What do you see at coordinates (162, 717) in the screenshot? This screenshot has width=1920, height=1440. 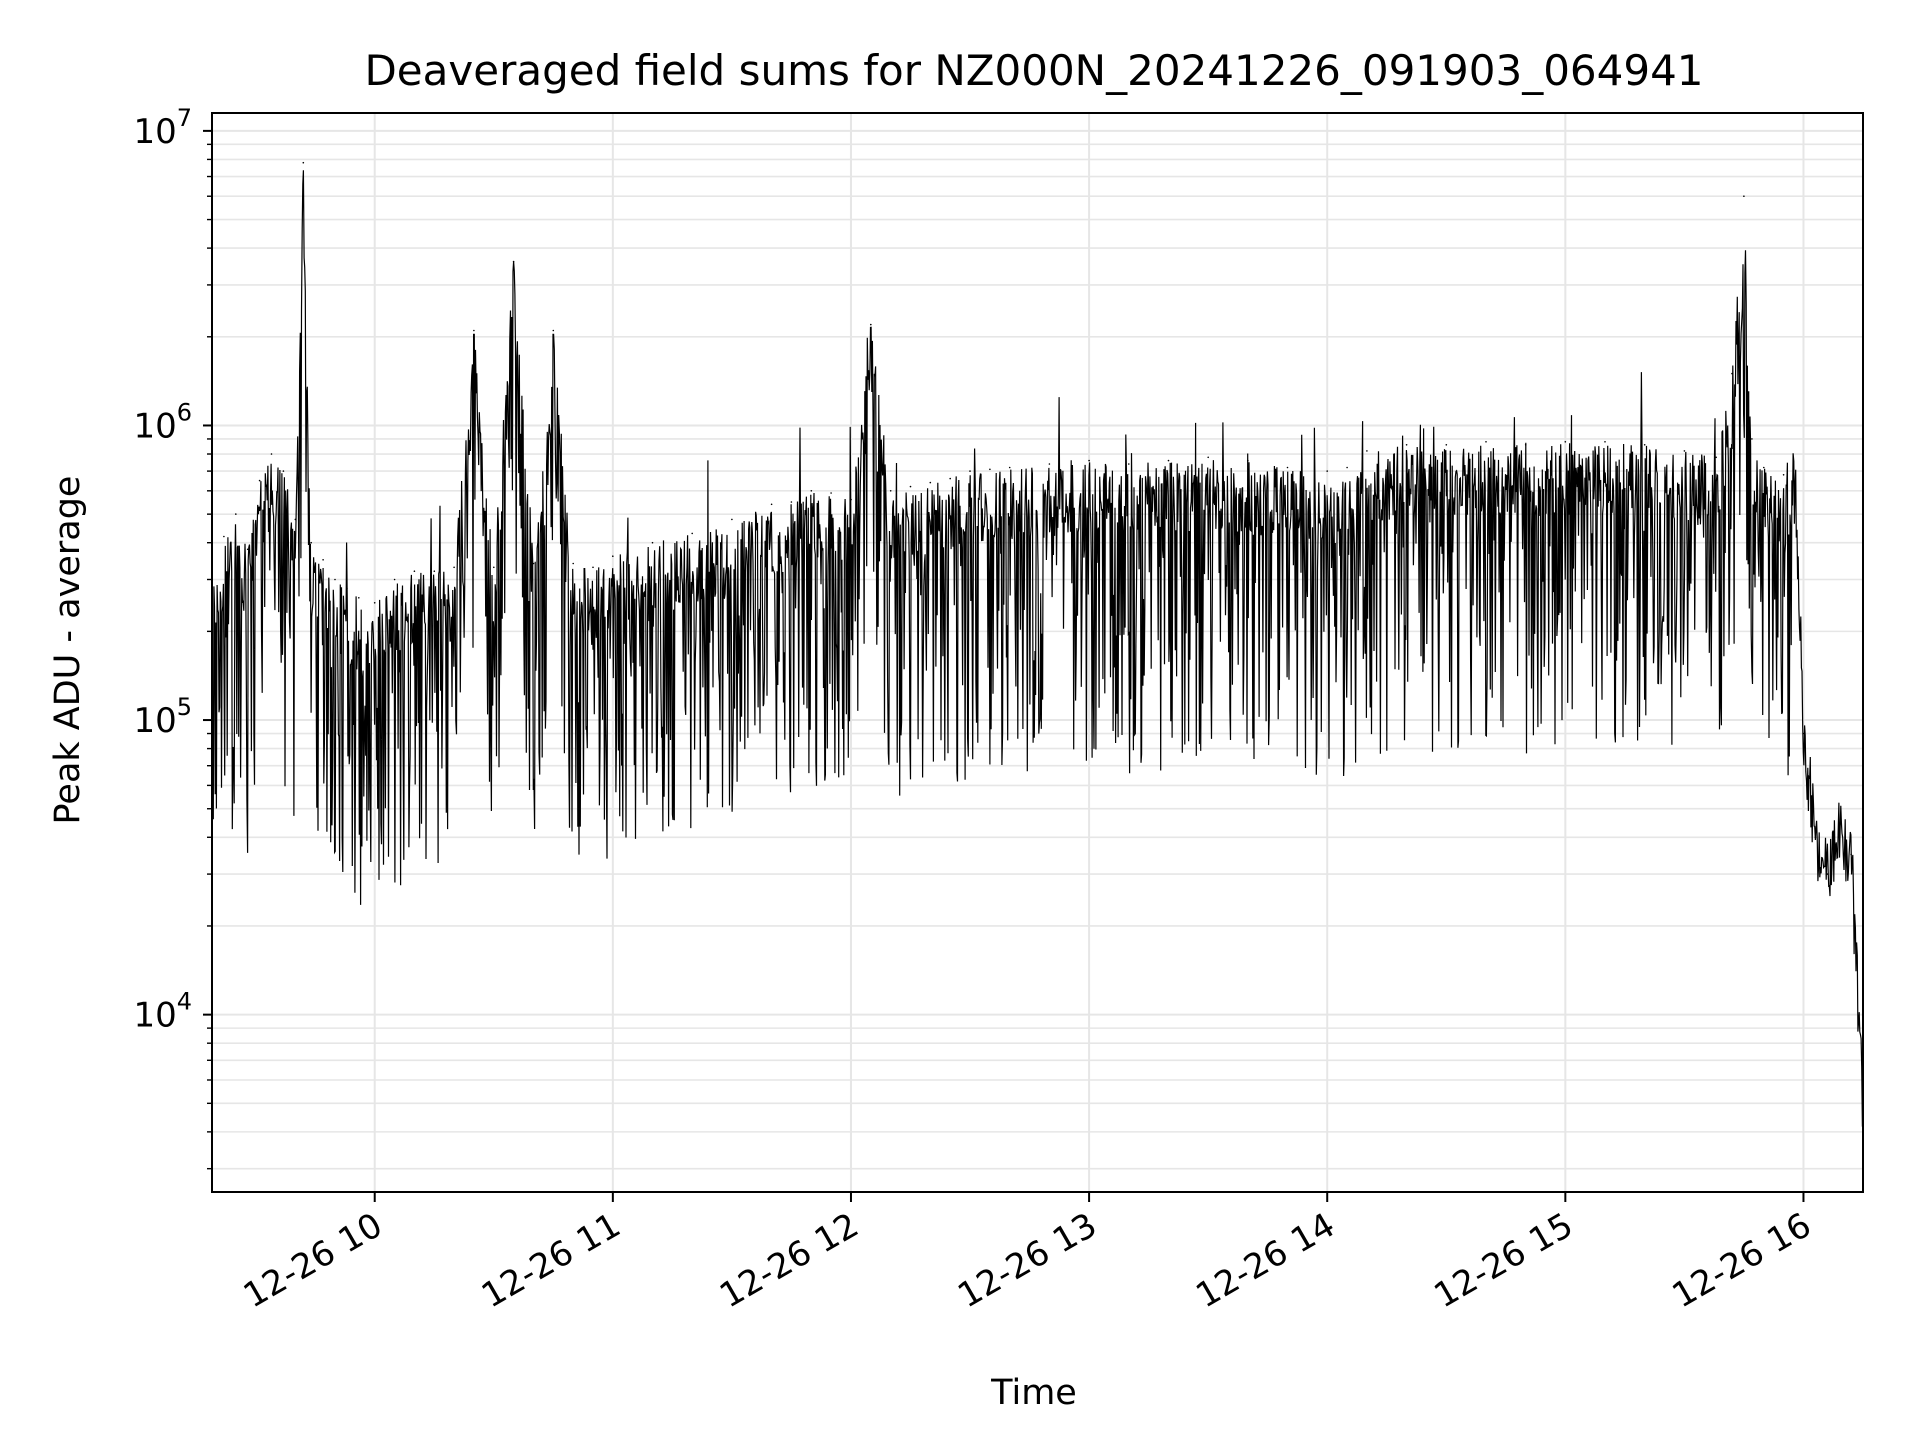 I see `y-tick-label: 10⁵` at bounding box center [162, 717].